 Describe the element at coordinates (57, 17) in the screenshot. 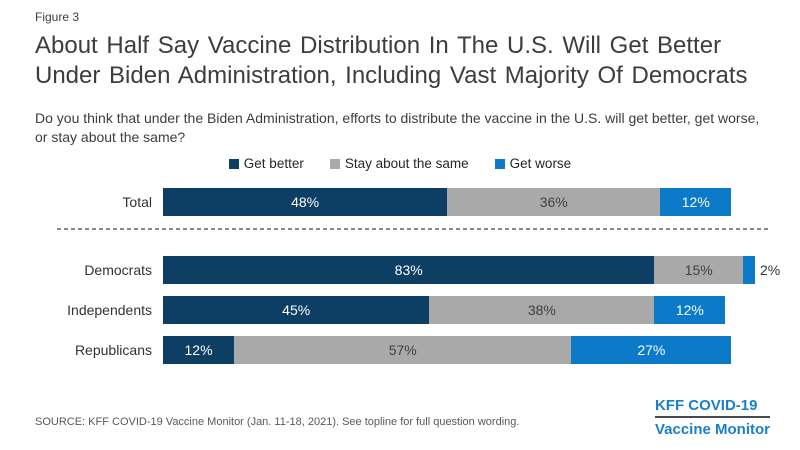

I see `figure-label: Figure 3` at that location.